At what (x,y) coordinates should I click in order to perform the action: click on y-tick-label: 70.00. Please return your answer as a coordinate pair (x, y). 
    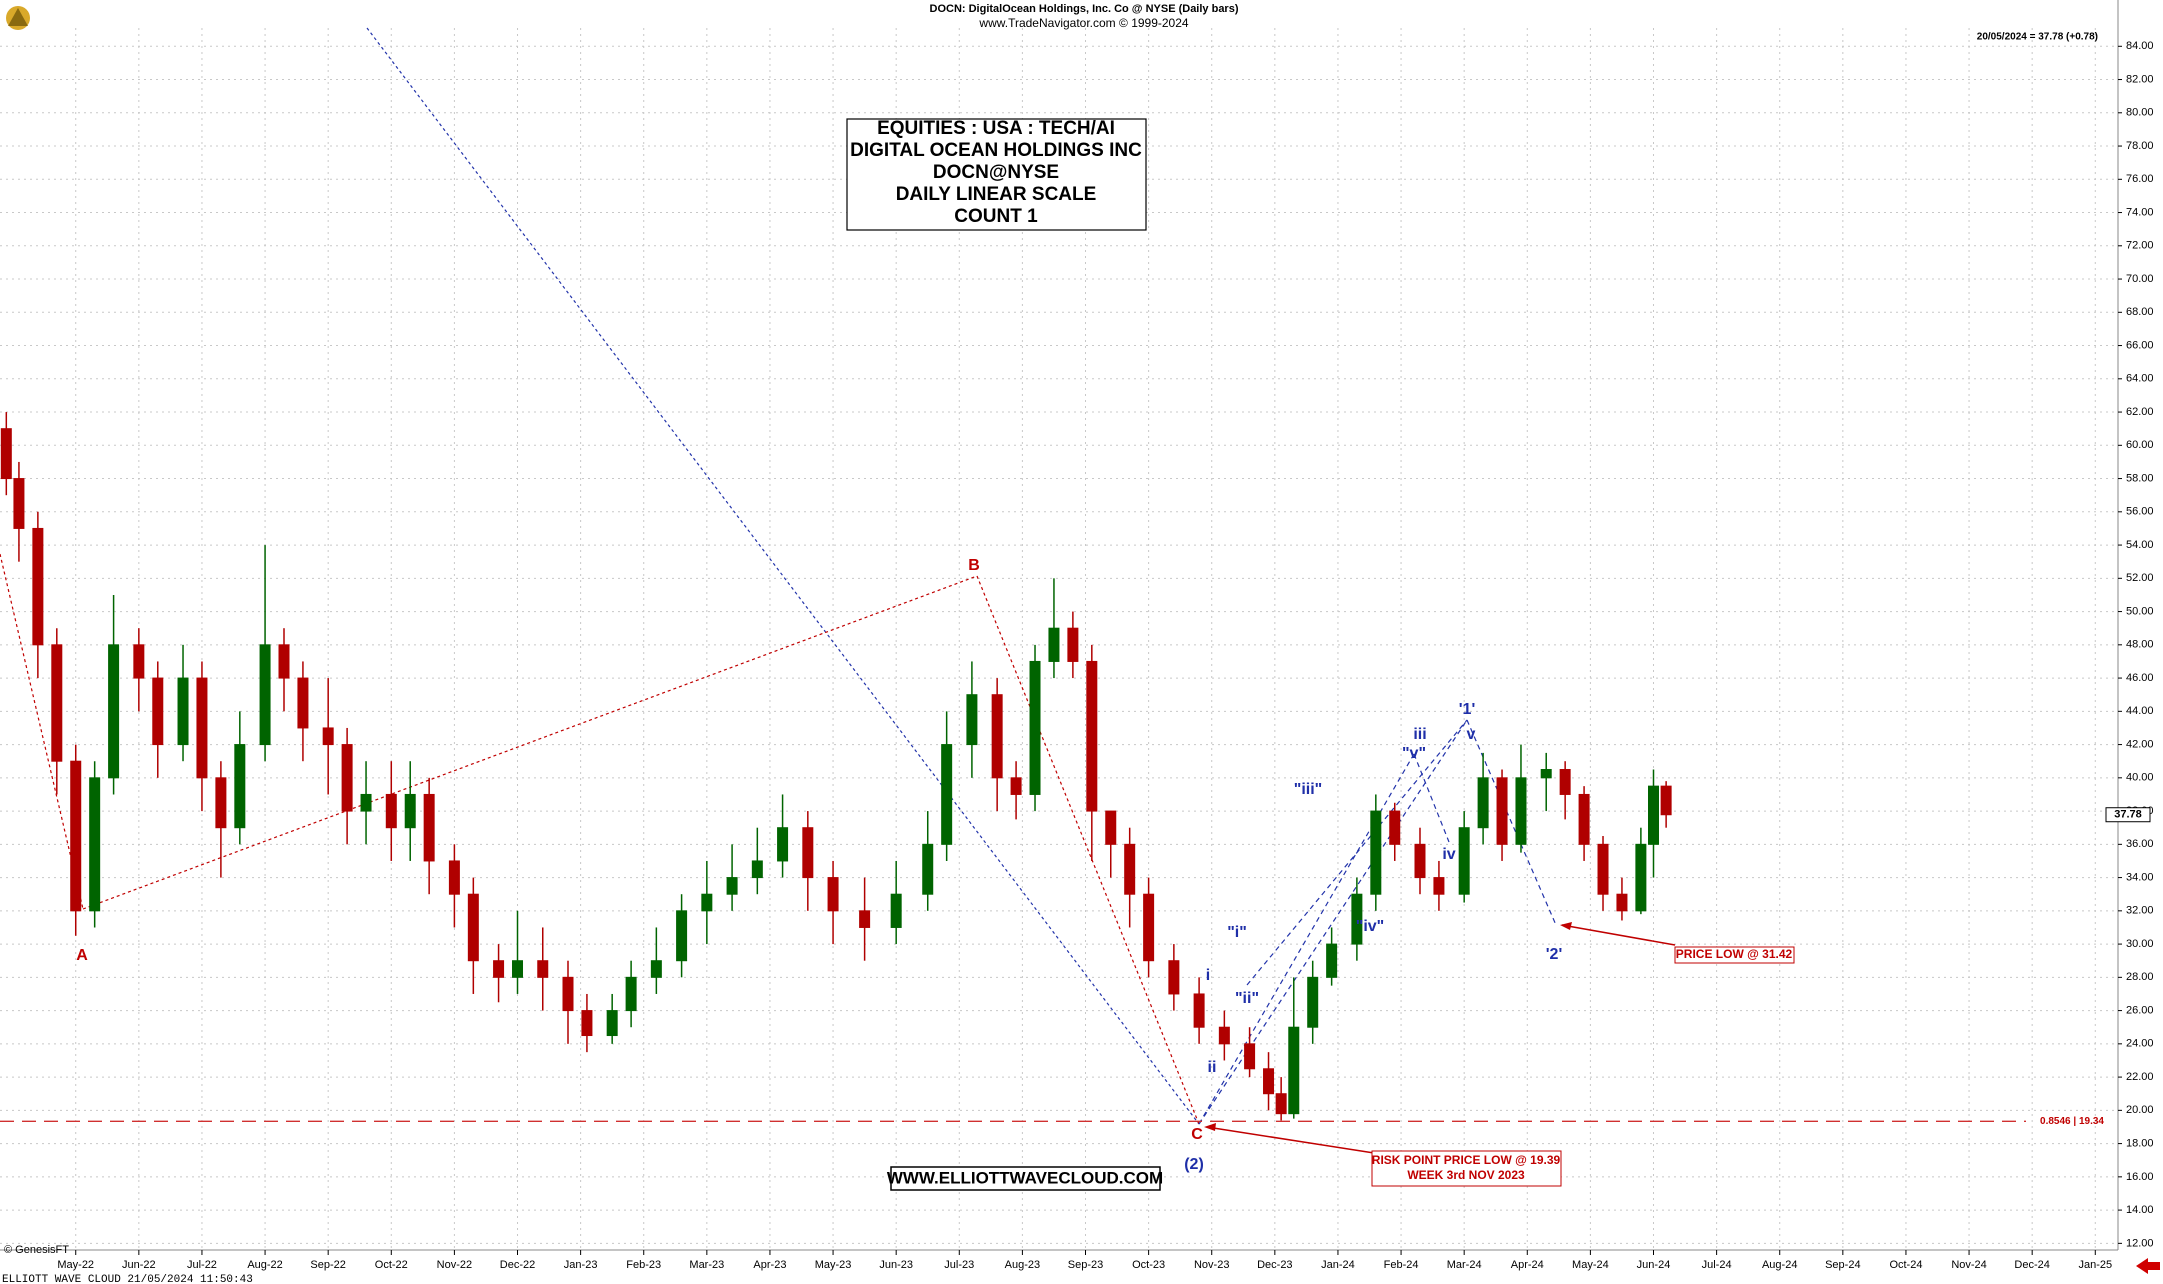
    Looking at the image, I should click on (2140, 279).